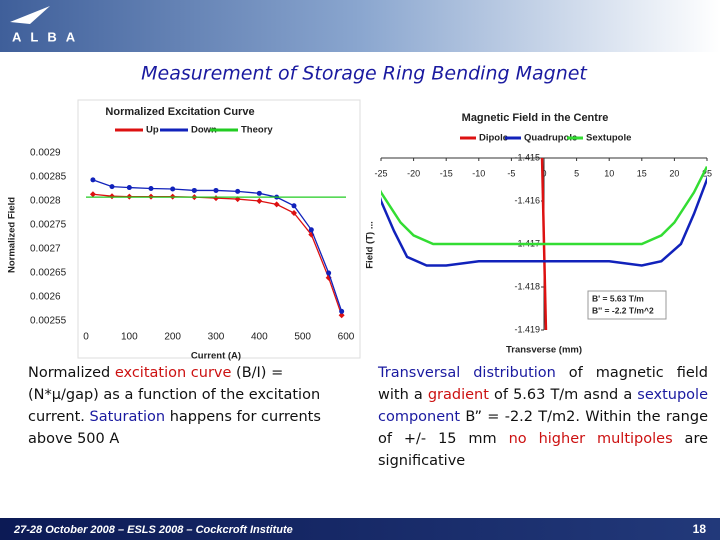 The width and height of the screenshot is (720, 540). What do you see at coordinates (216, 337) in the screenshot?
I see `x-tick-label: 300` at bounding box center [216, 337].